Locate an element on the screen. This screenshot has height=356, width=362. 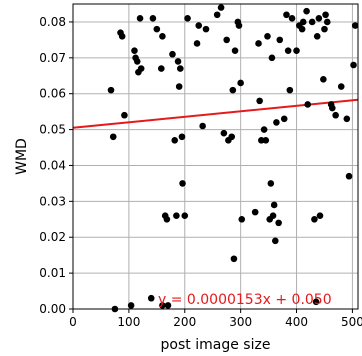
fit-equation-annotation: y = 0.0000153x + 0.050 is located at coordinates (245, 300).